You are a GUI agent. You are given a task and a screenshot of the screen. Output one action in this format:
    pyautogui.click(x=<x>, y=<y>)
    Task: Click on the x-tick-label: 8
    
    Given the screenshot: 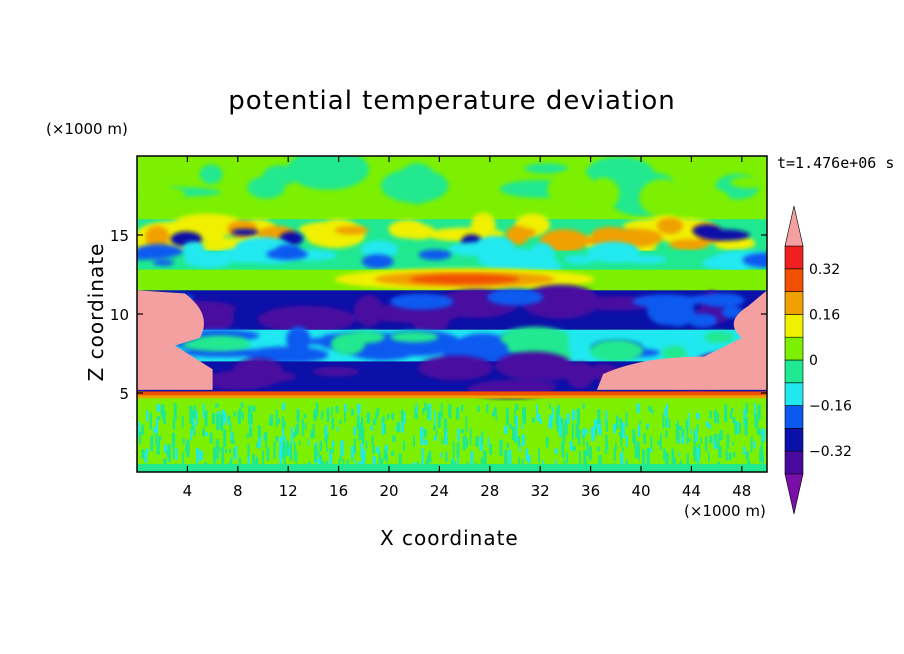 What is the action you would take?
    pyautogui.click(x=238, y=491)
    